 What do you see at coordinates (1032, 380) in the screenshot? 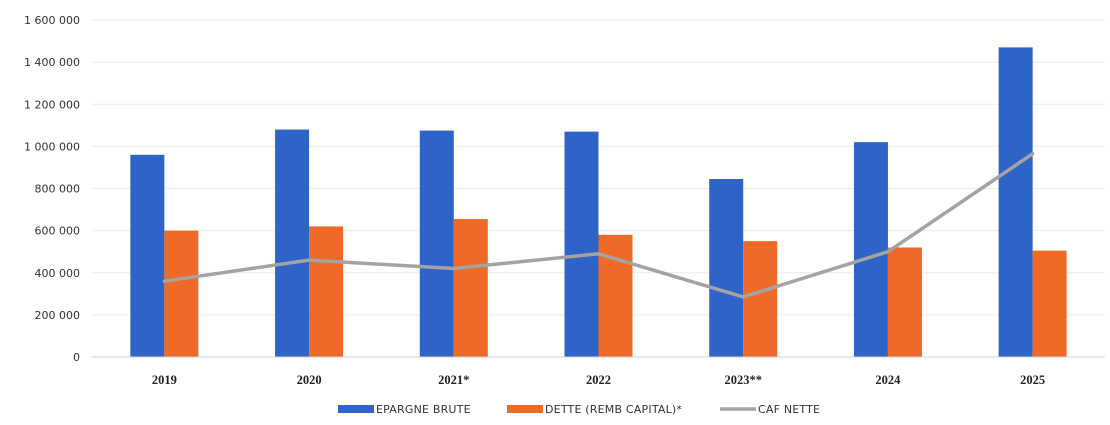
I see `x-tick-label: 2025` at bounding box center [1032, 380].